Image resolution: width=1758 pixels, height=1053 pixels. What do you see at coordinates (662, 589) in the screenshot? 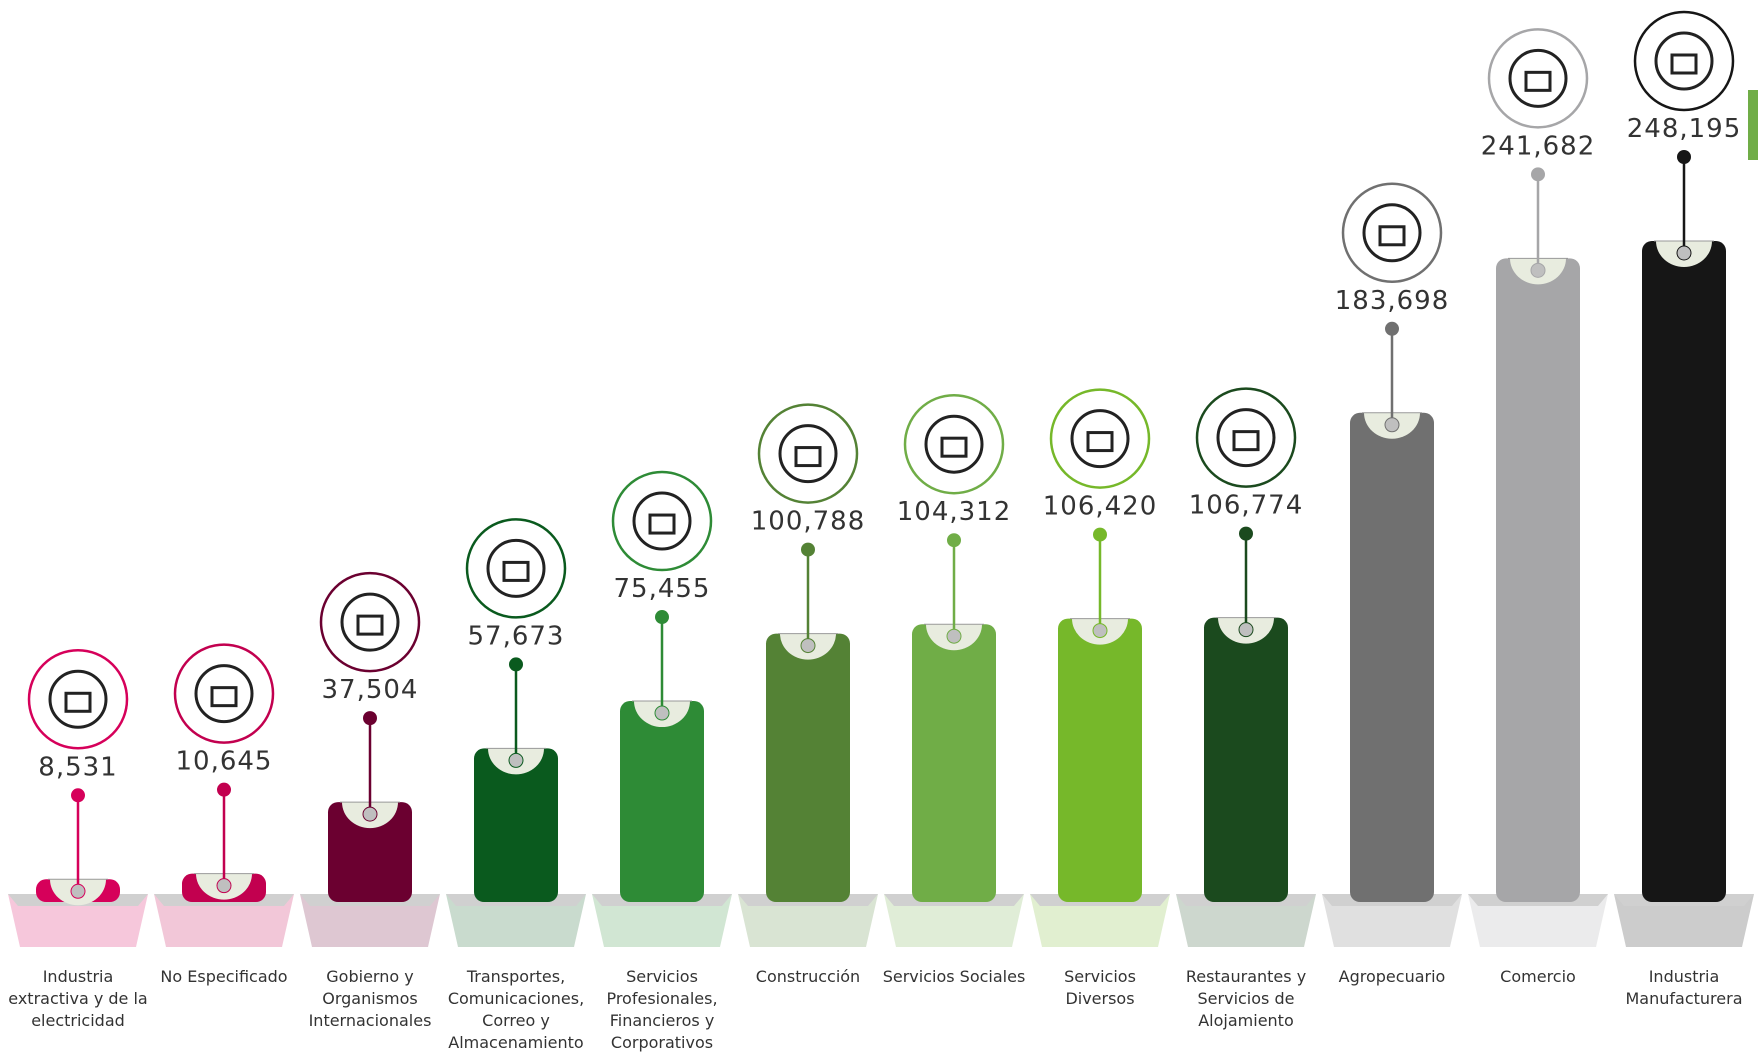
I see `value-label: 75,455` at bounding box center [662, 589].